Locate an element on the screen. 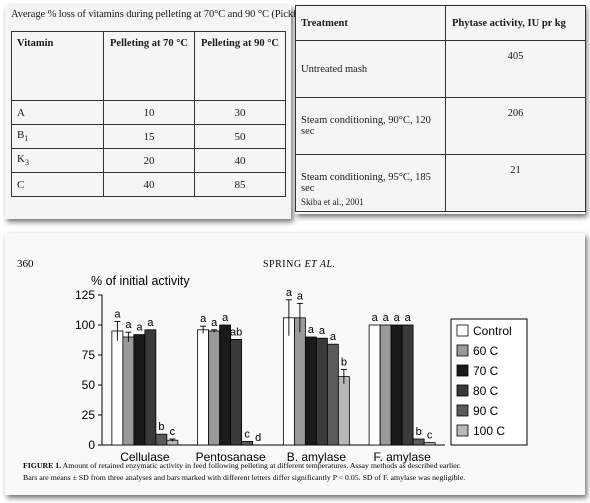  vitamin-name: C is located at coordinates (57, 184).